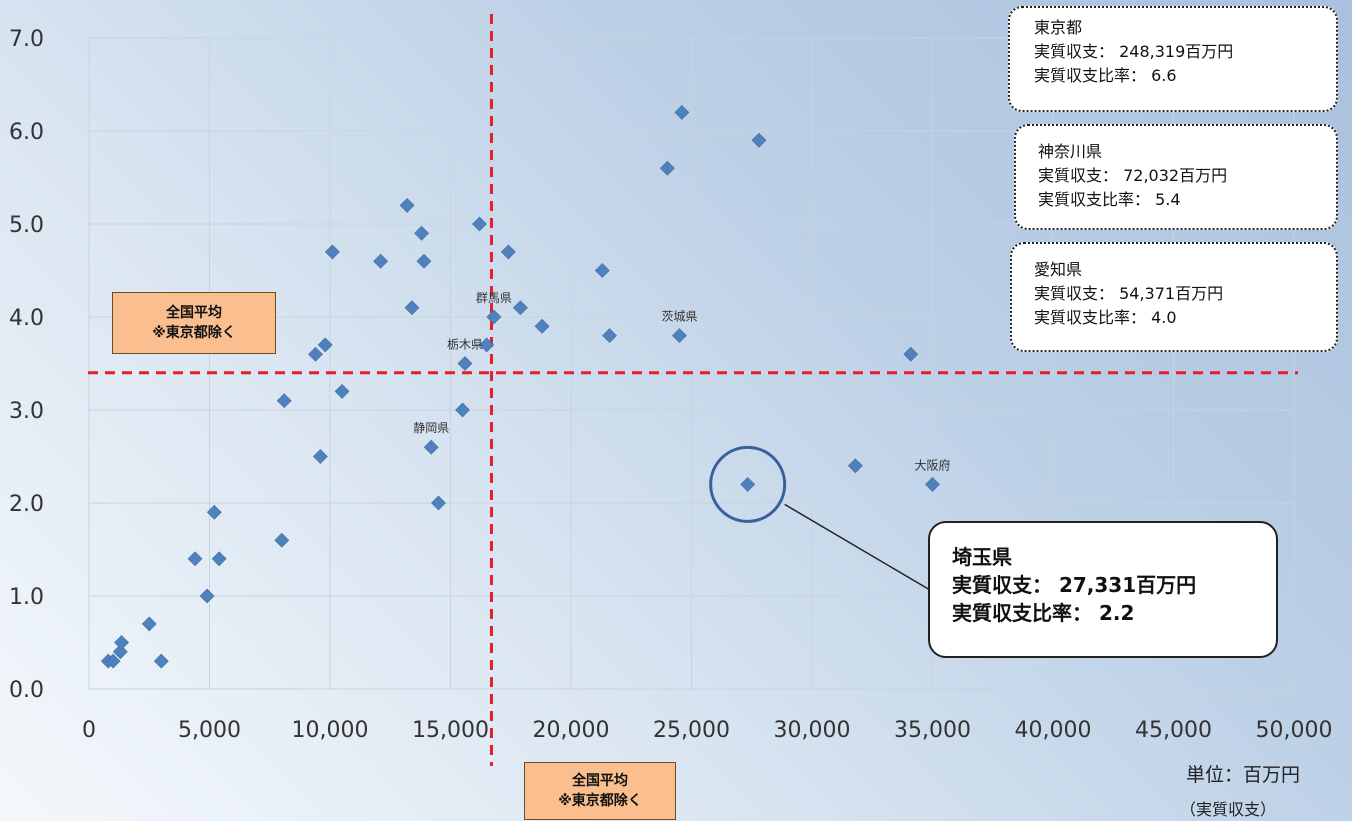 Image resolution: width=1352 pixels, height=821 pixels. I want to click on y-tick-label: 0.0, so click(26, 690).